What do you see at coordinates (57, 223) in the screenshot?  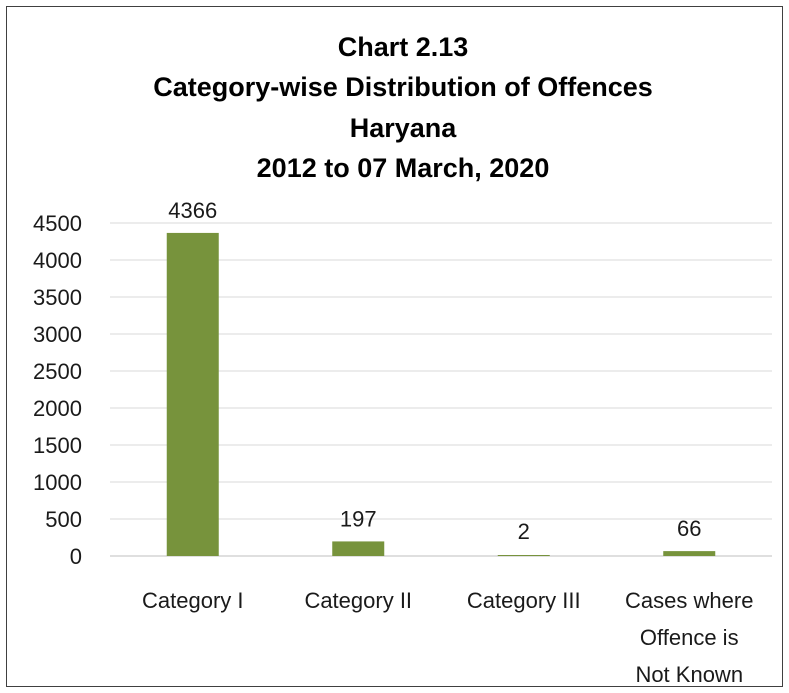 I see `y-tick-label: 4500` at bounding box center [57, 223].